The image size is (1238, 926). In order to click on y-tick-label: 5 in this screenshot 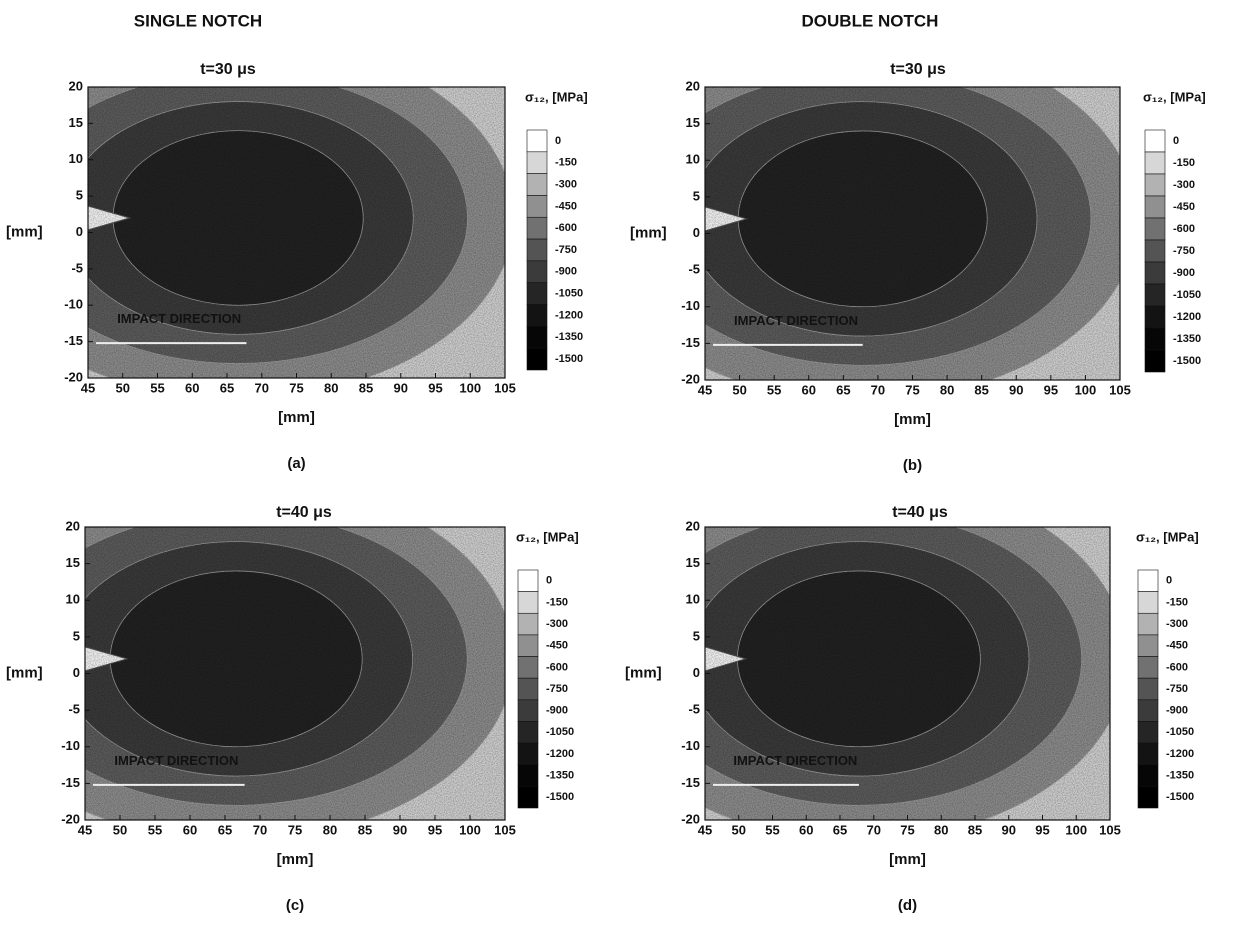, I will do `click(696, 635)`.